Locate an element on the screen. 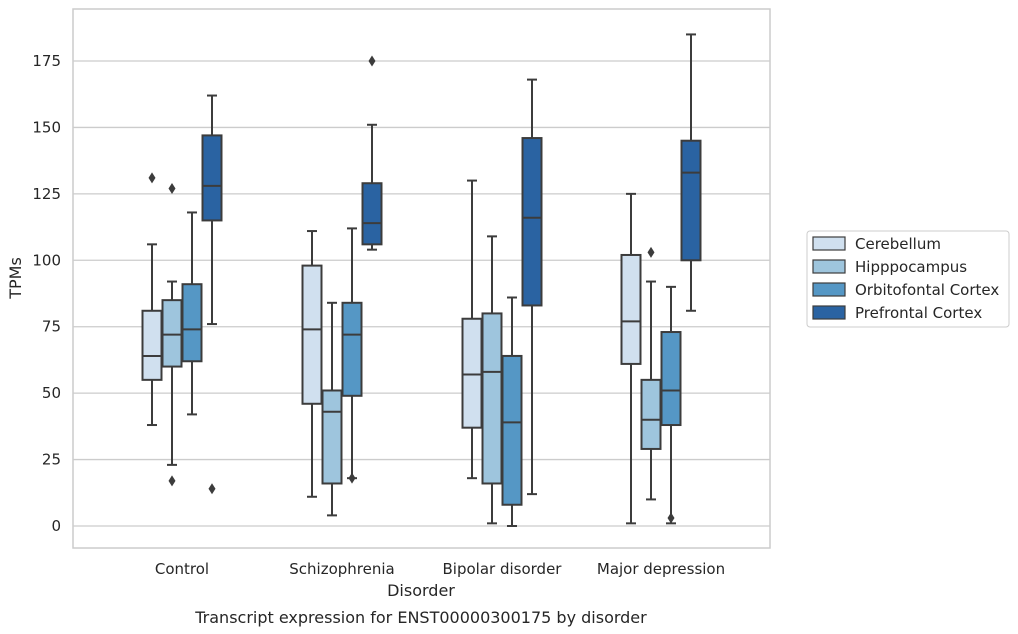 This screenshot has width=1018, height=634. y-tick-labels: 0 25 50 75 100 125 150 175 is located at coordinates (46, 293).